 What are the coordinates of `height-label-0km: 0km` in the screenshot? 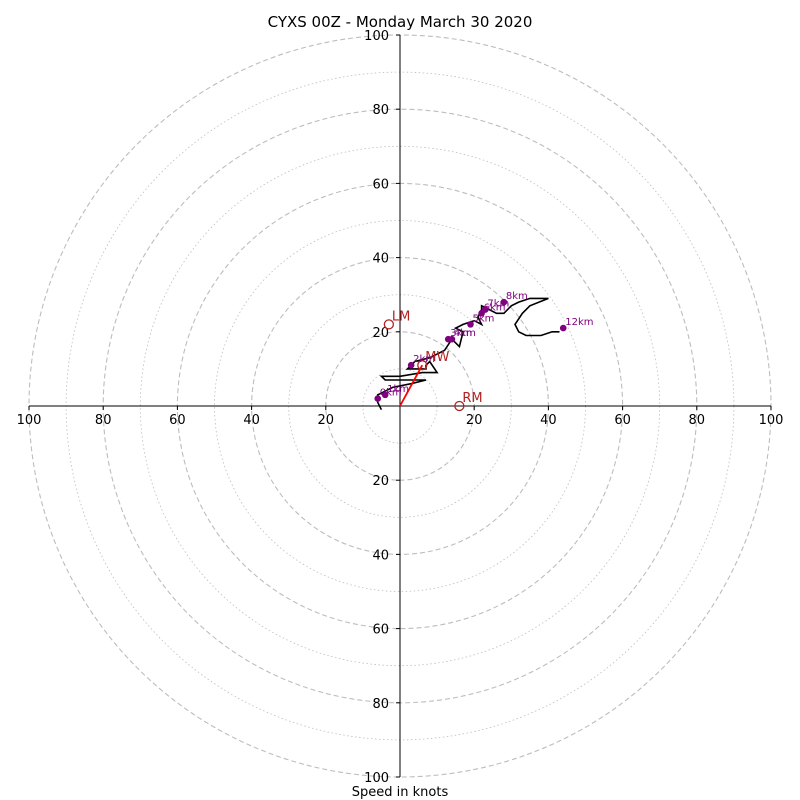 It's located at (391, 393).